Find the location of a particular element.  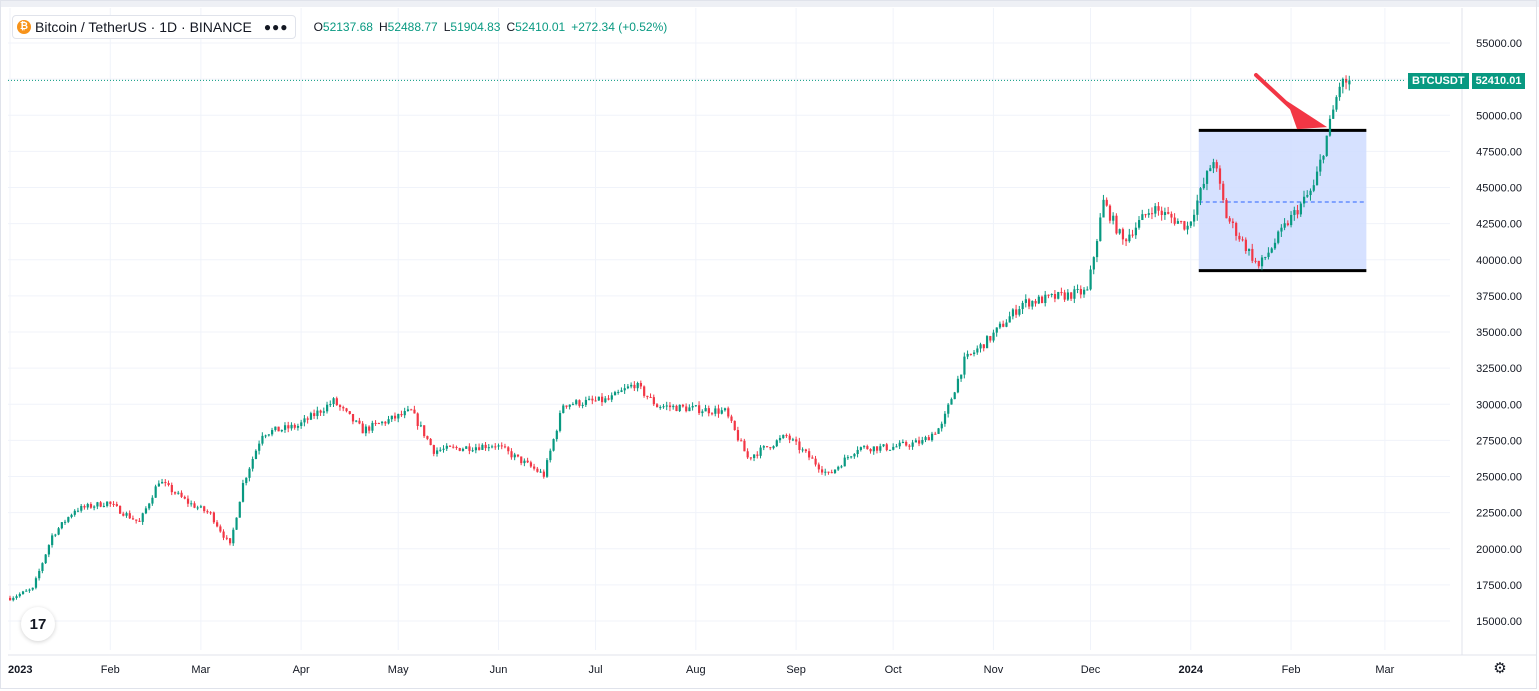

x-tick-label: Nov is located at coordinates (994, 670).